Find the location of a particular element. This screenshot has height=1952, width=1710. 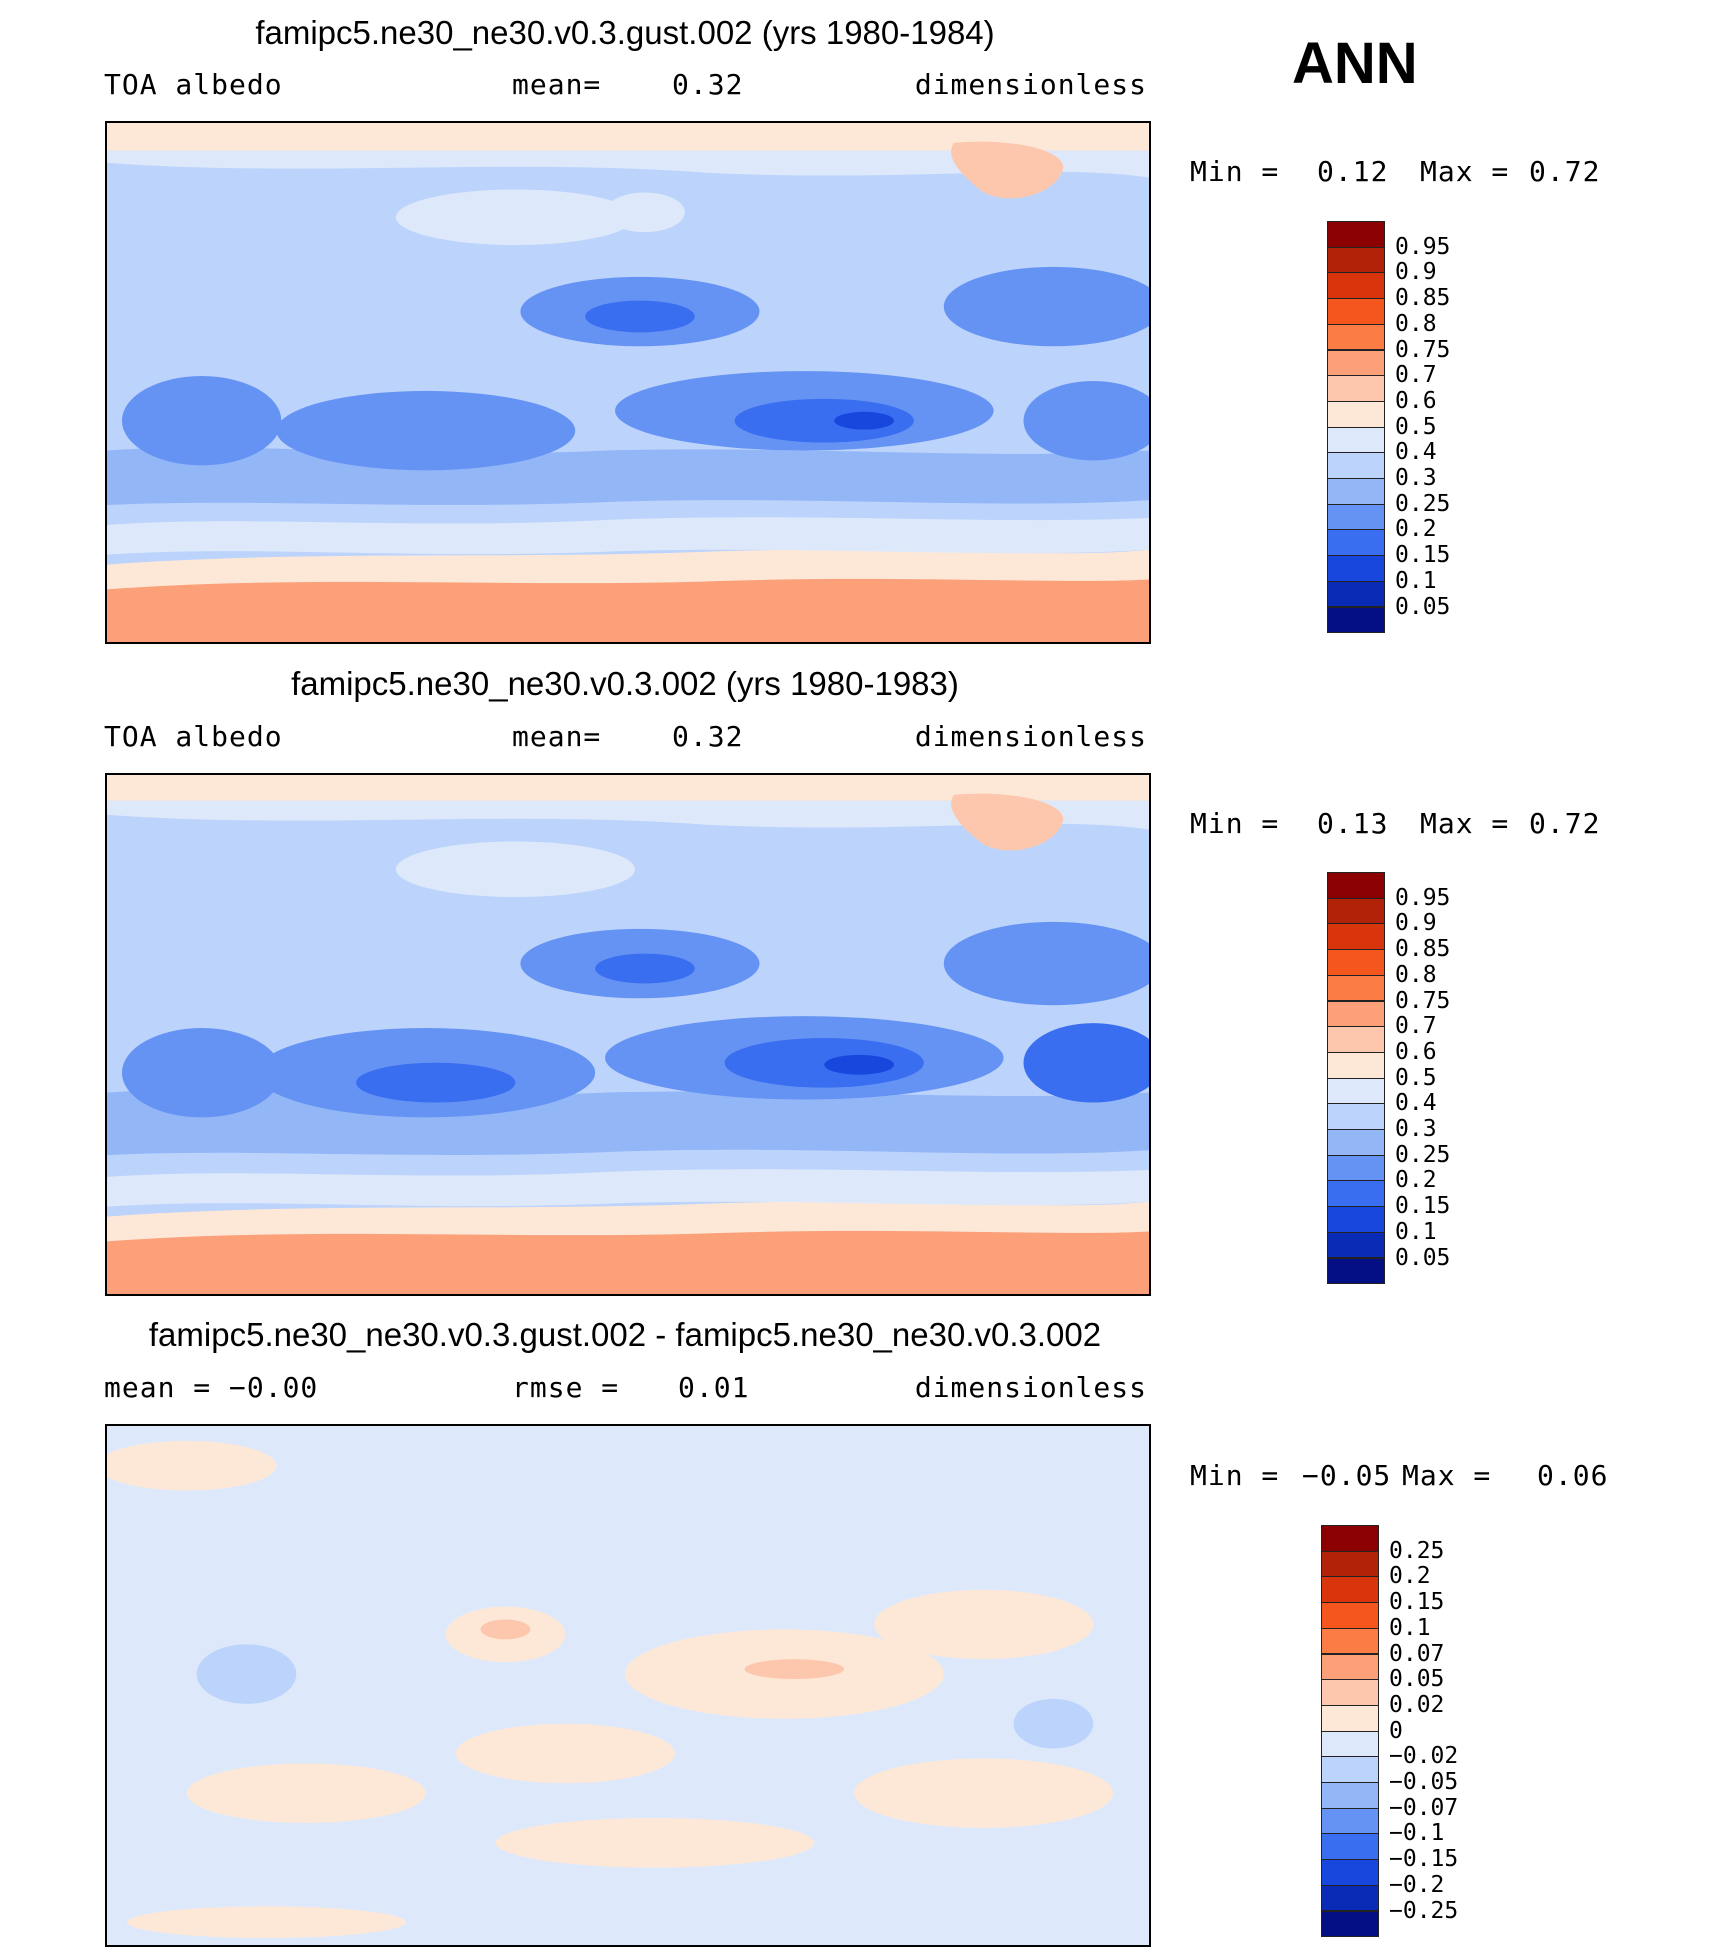

colorbar-tick-label: −0.05 is located at coordinates (1424, 1782).